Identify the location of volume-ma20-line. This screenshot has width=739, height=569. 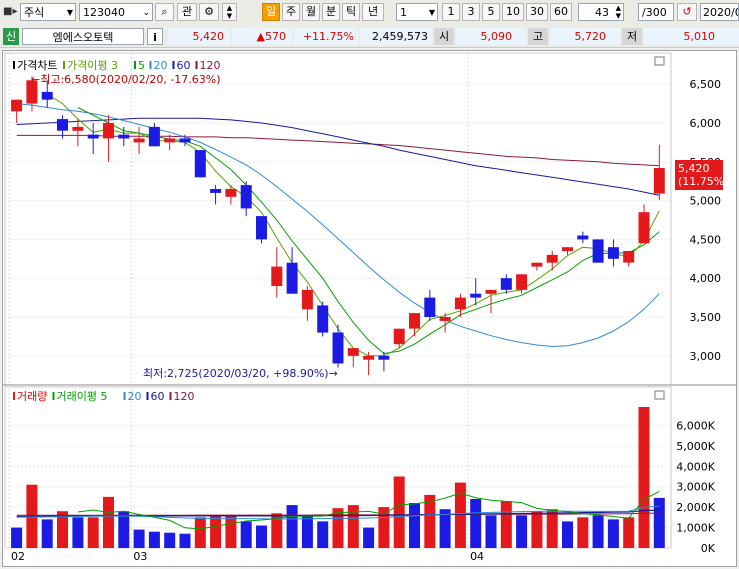
(338, 512).